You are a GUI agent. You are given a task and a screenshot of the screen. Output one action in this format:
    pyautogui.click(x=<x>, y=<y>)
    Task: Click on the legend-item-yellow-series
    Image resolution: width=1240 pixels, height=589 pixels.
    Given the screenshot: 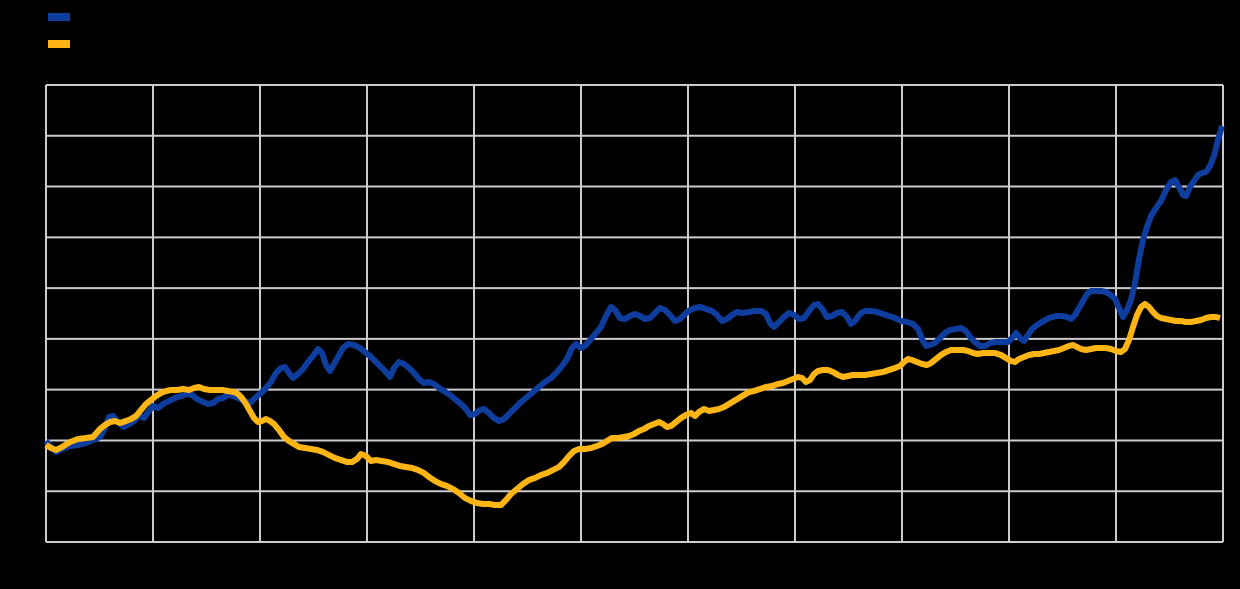 What is the action you would take?
    pyautogui.click(x=64, y=44)
    